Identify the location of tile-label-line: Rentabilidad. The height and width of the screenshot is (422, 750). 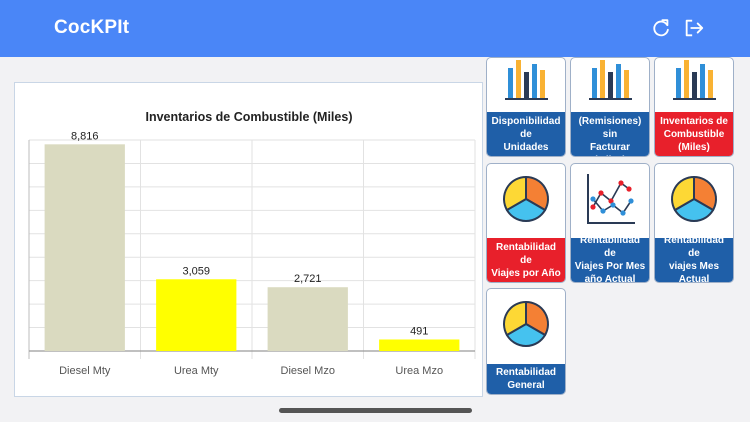
(525, 372).